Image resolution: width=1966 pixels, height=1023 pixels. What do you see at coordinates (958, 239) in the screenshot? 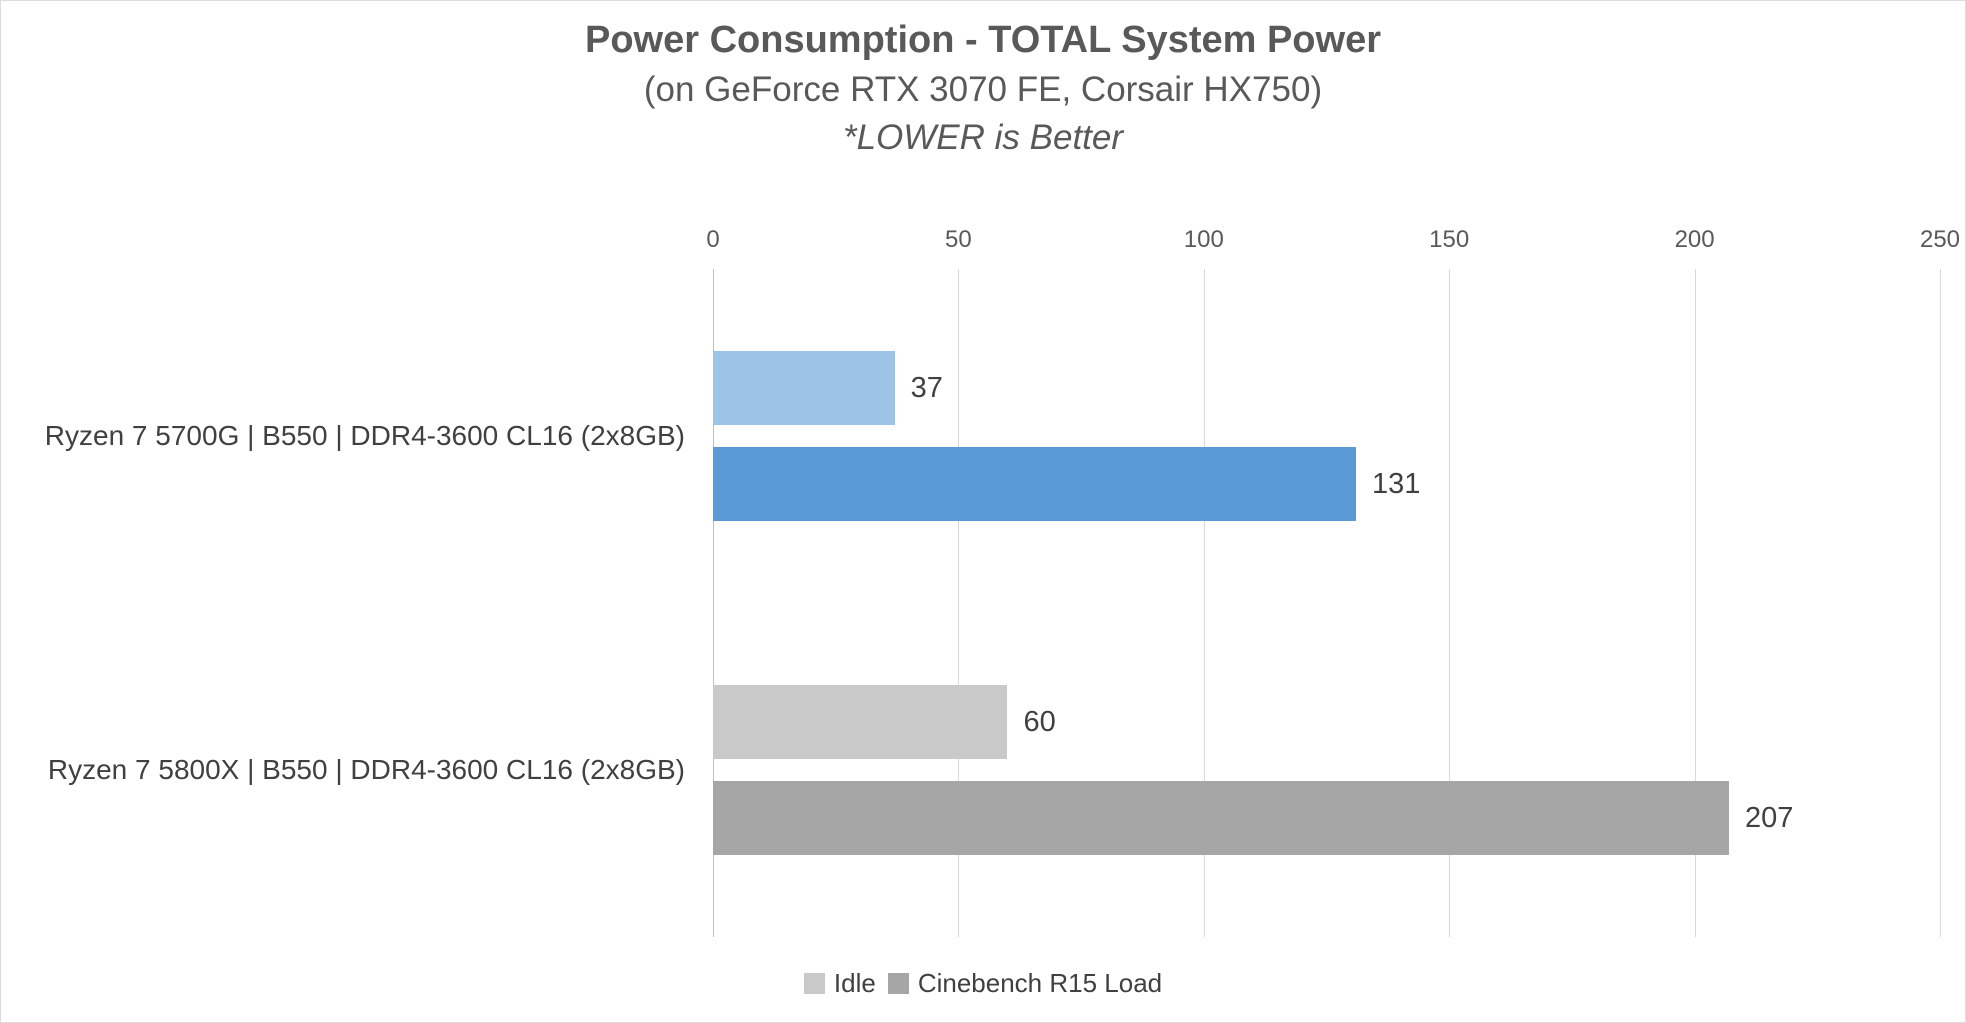
I see `x-tick-label: 50` at bounding box center [958, 239].